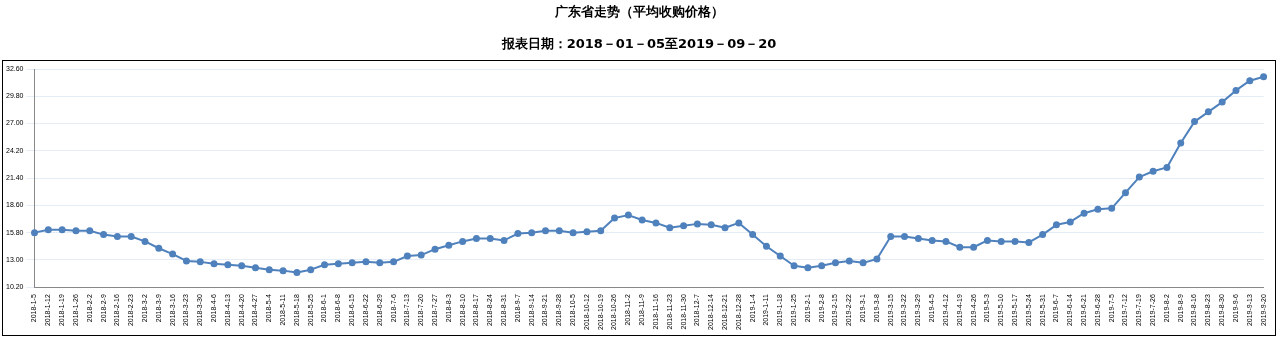  What do you see at coordinates (639, 12) in the screenshot?
I see `chart-title: 广东省走势（平均收购价格）` at bounding box center [639, 12].